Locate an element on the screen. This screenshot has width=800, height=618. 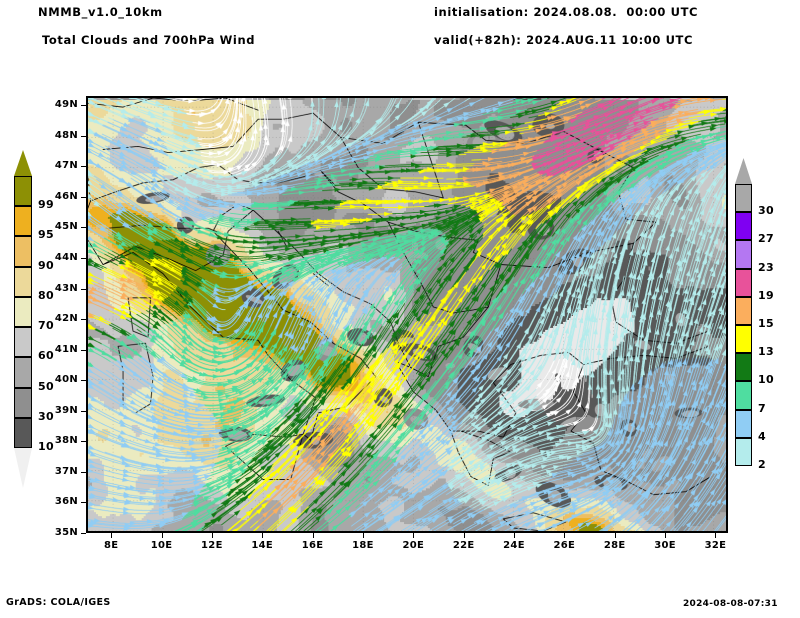
lon-tick-label: 22E is located at coordinates (463, 545).